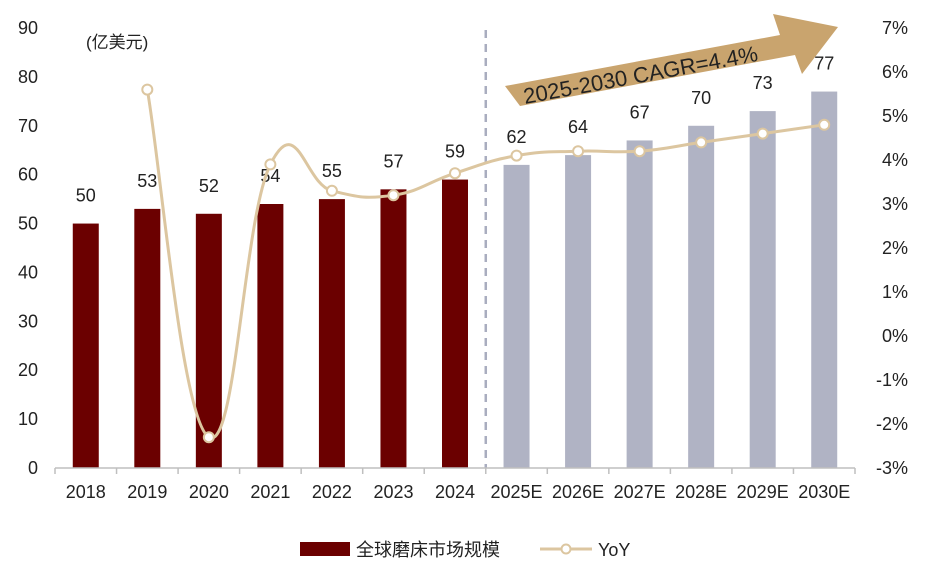 The height and width of the screenshot is (571, 929). I want to click on right-axis-tick-label: 7%, so click(895, 28).